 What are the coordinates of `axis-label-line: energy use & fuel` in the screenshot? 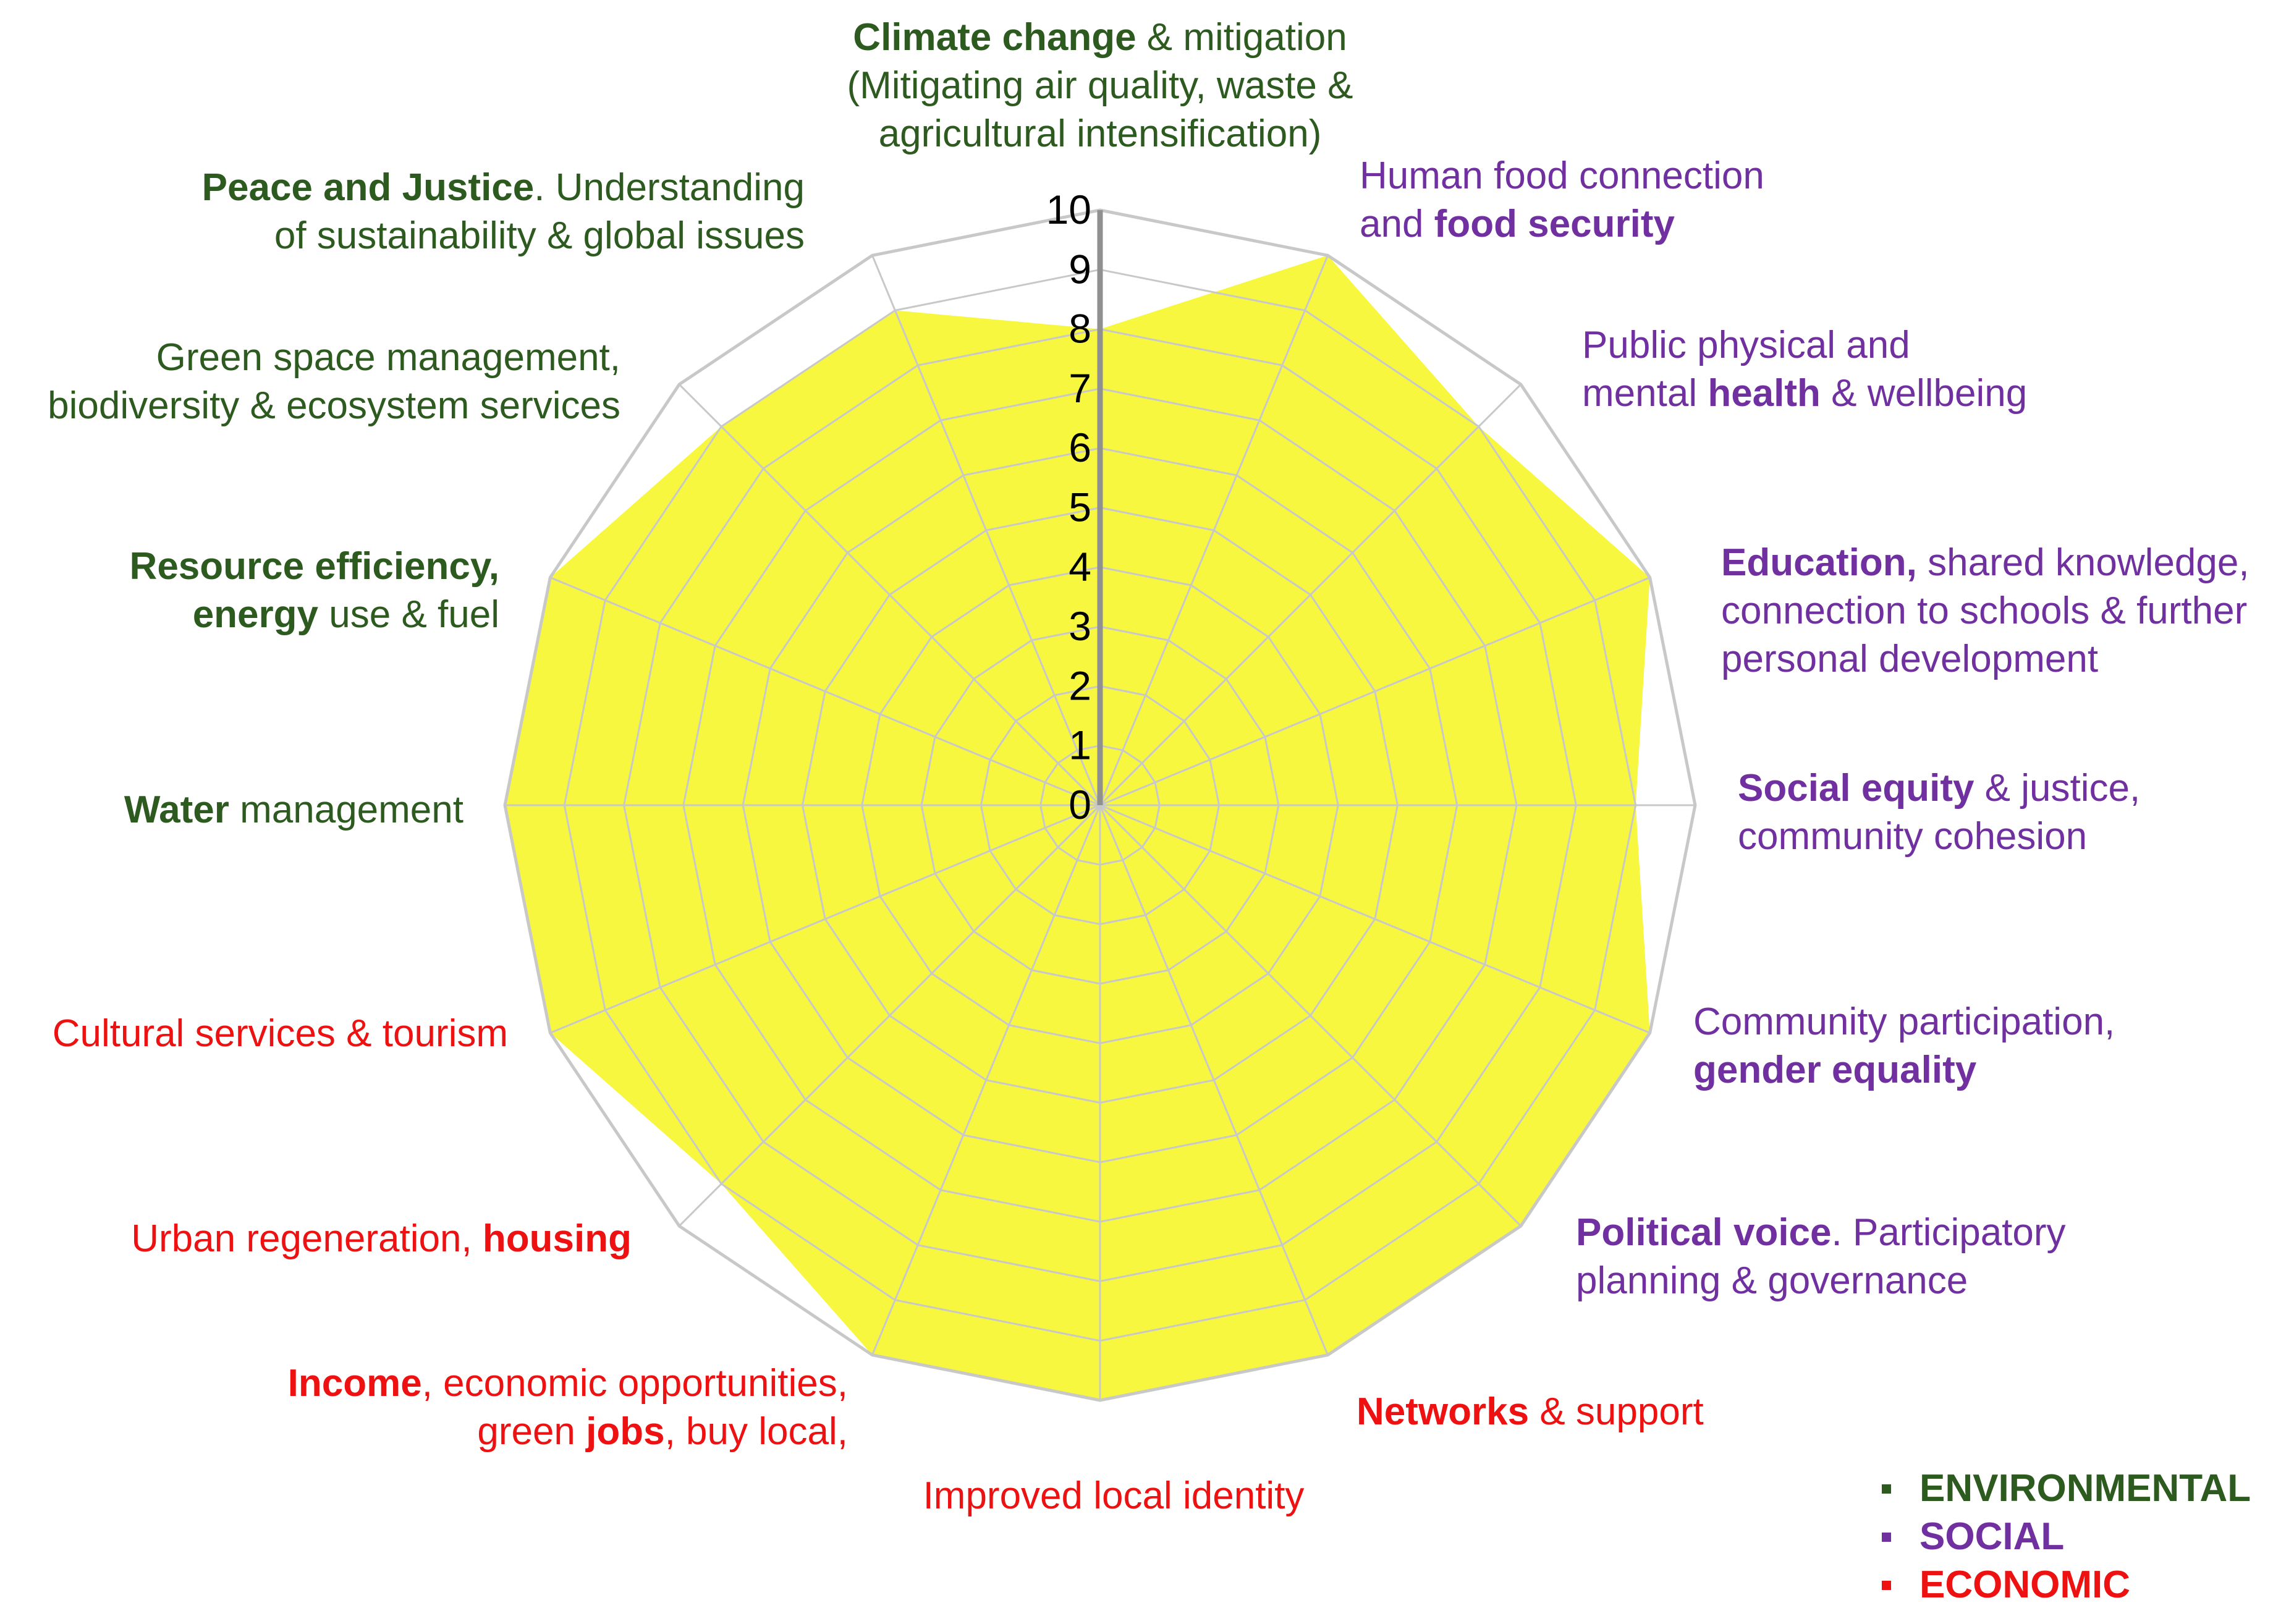 It's located at (314, 615).